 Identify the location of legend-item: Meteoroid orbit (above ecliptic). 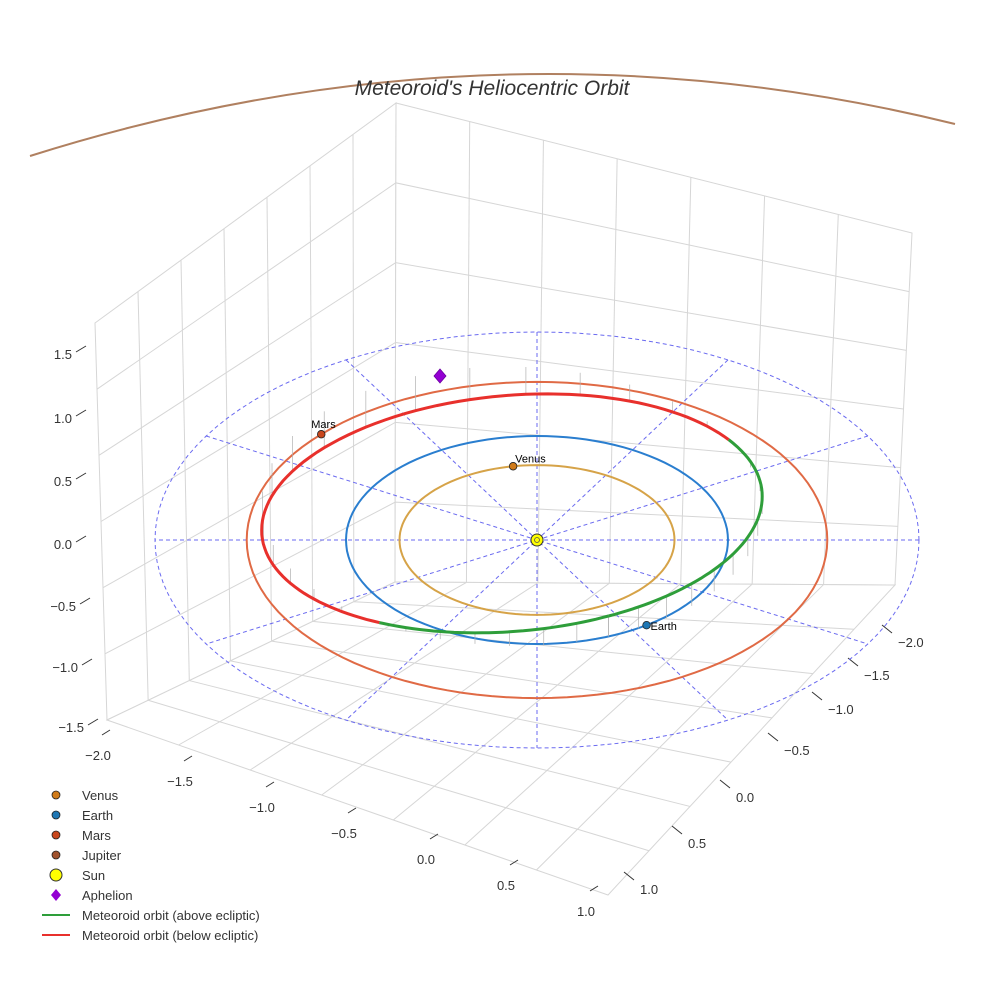
(149, 915).